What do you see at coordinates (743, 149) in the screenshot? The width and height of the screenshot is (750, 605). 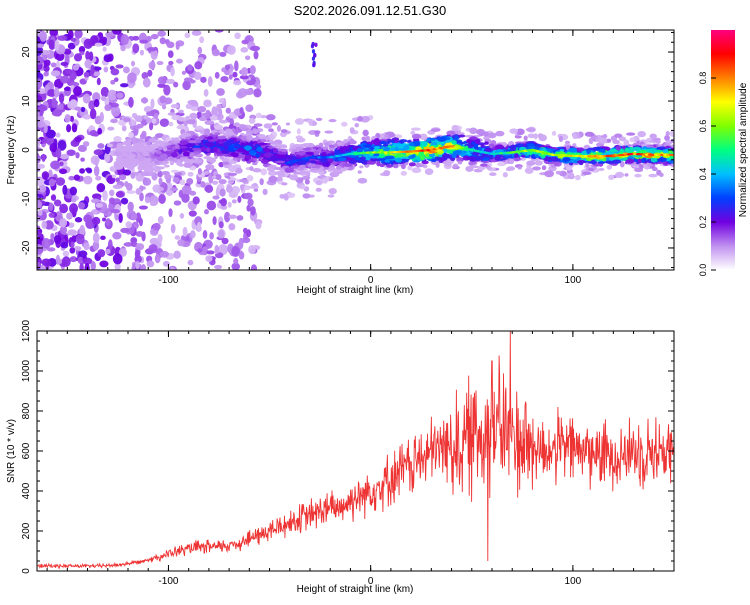 I see `colorbar-label: Normalized spectral amplitude` at bounding box center [743, 149].